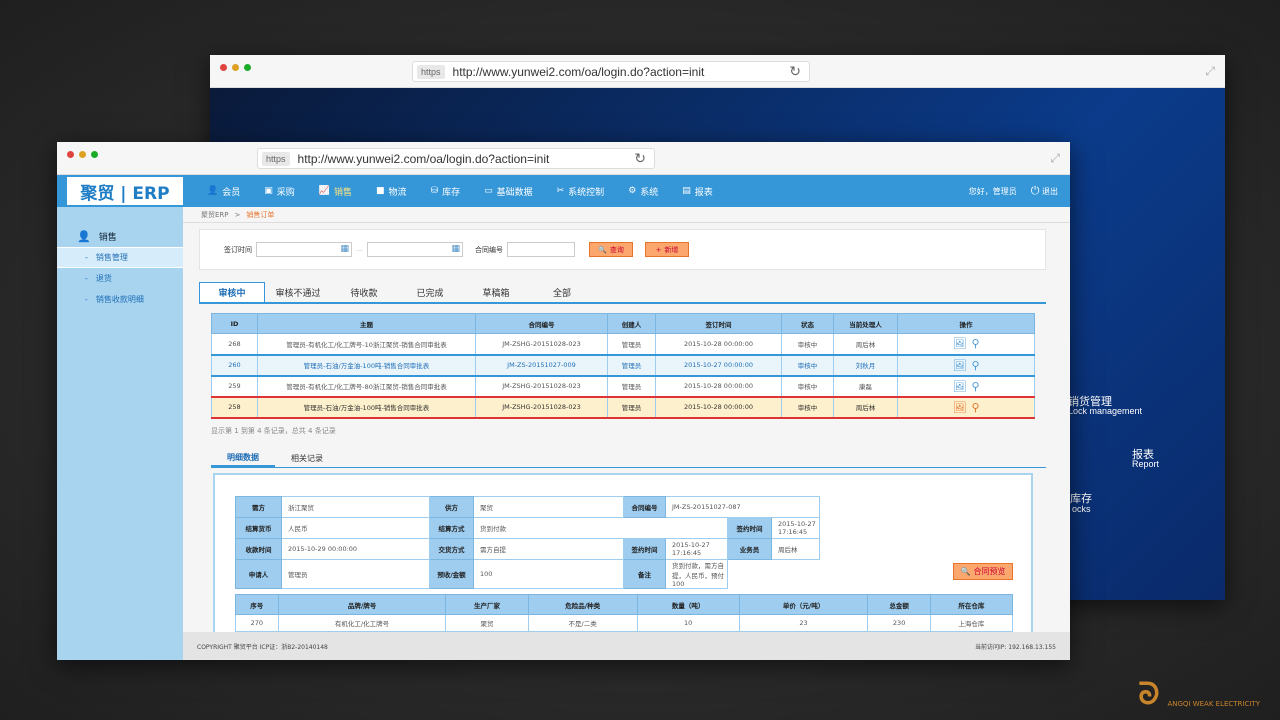 This screenshot has width=1280, height=720. I want to click on filter-bar: 签订时间 ▦ — ▦ 合同编号 🔍 查询 + 新增, so click(622, 249).